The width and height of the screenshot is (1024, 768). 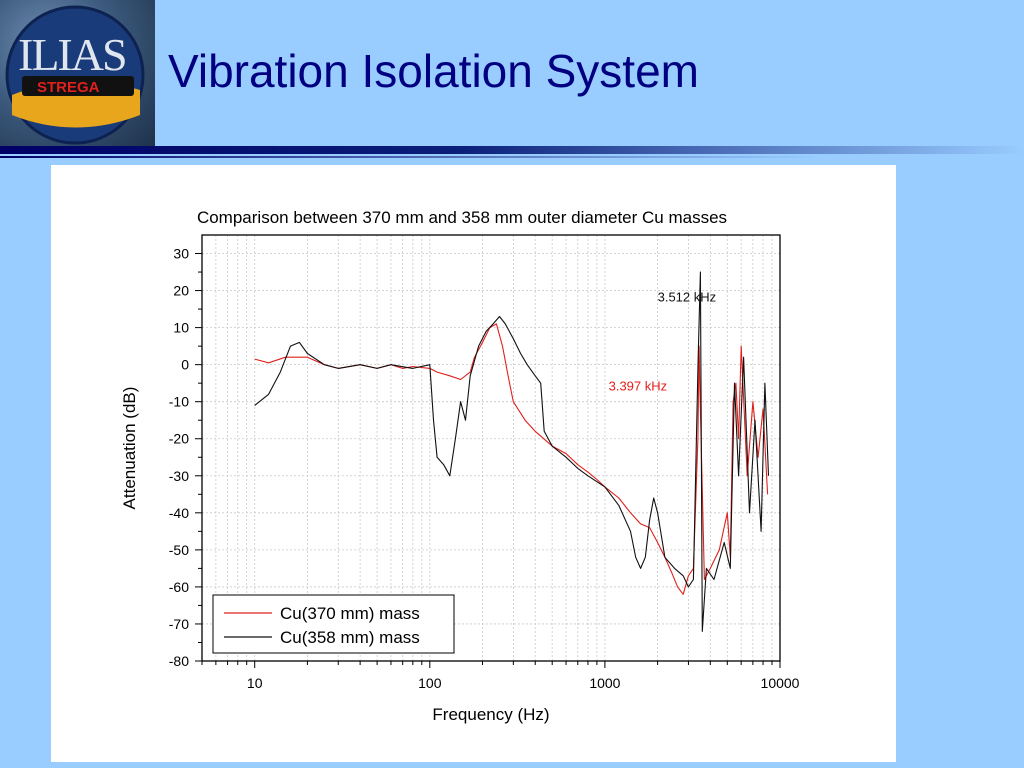 I want to click on y-tick-label: -60, so click(x=179, y=587).